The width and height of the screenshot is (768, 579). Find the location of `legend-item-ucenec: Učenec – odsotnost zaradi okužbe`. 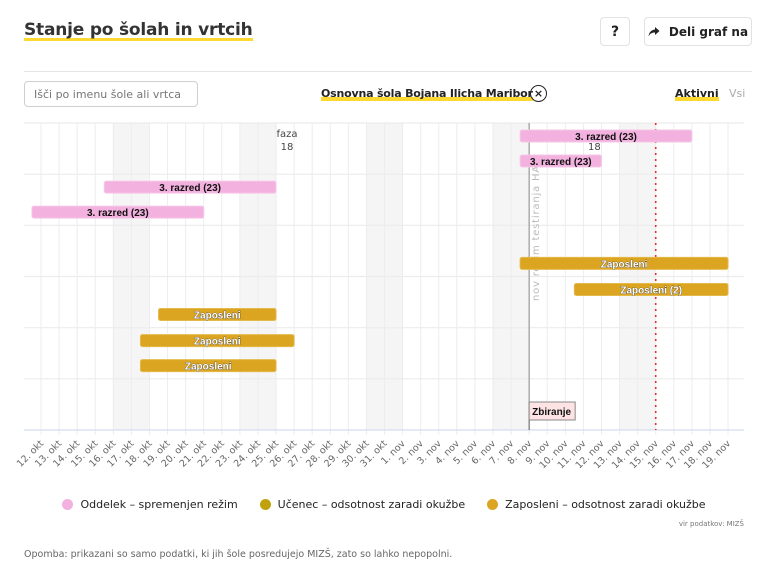

legend-item-ucenec: Učenec – odsotnost zaradi okužbe is located at coordinates (362, 504).